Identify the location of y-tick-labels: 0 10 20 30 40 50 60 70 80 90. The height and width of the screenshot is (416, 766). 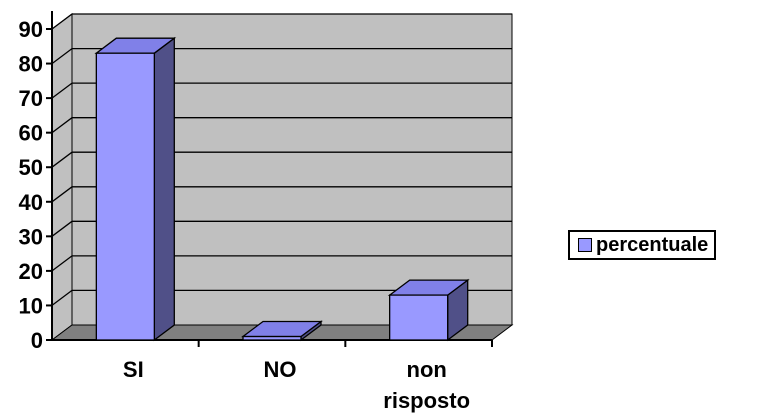
(31, 185).